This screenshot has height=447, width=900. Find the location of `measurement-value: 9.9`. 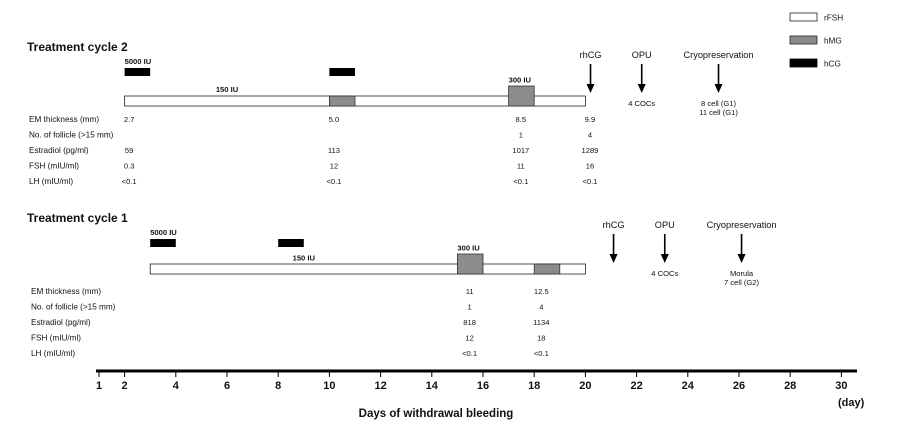

measurement-value: 9.9 is located at coordinates (590, 119).